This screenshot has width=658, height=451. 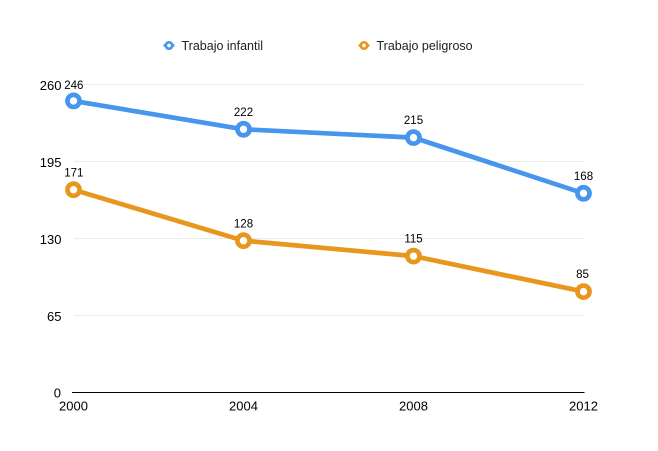 I want to click on svg-text: 171, so click(x=73, y=174).